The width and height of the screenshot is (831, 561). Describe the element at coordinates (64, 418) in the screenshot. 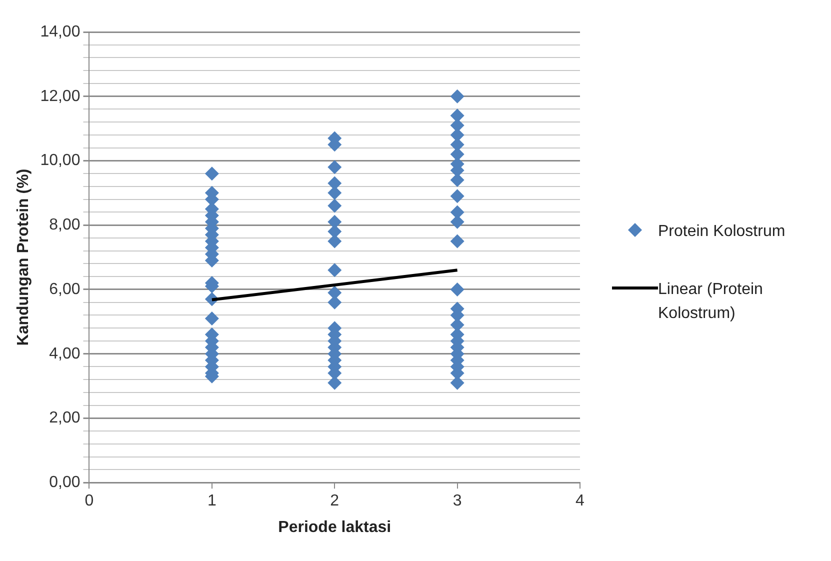

I see `y-tick-label: 2,00` at that location.